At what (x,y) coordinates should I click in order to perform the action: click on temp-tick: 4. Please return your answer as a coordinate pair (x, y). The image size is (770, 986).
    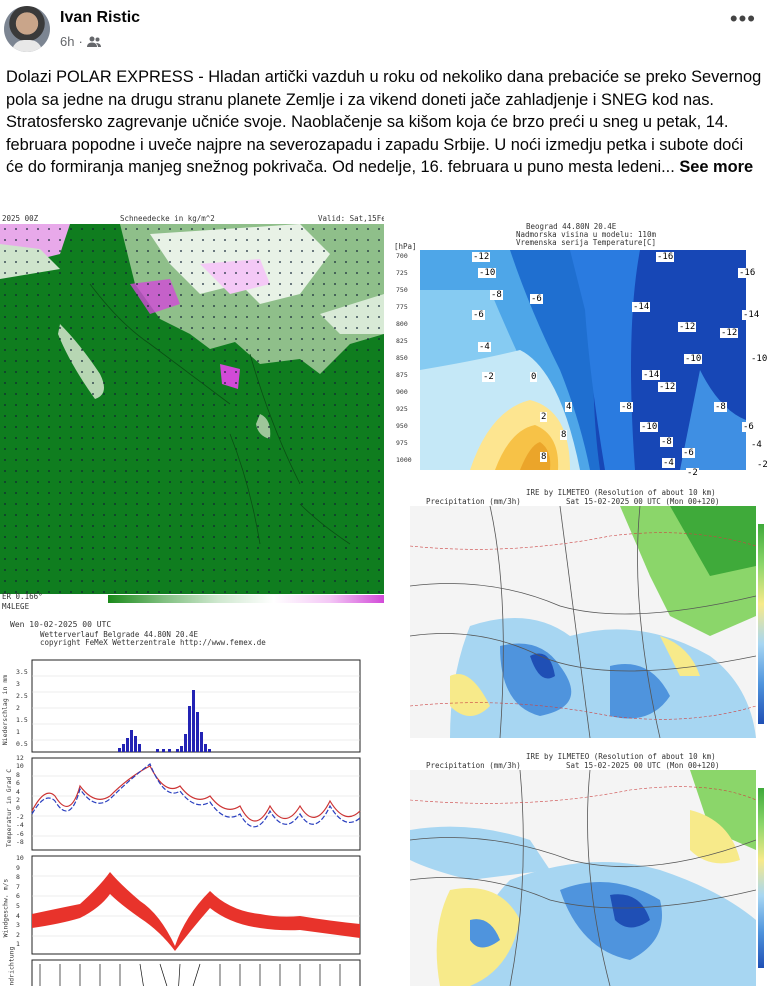
    Looking at the image, I should click on (18, 791).